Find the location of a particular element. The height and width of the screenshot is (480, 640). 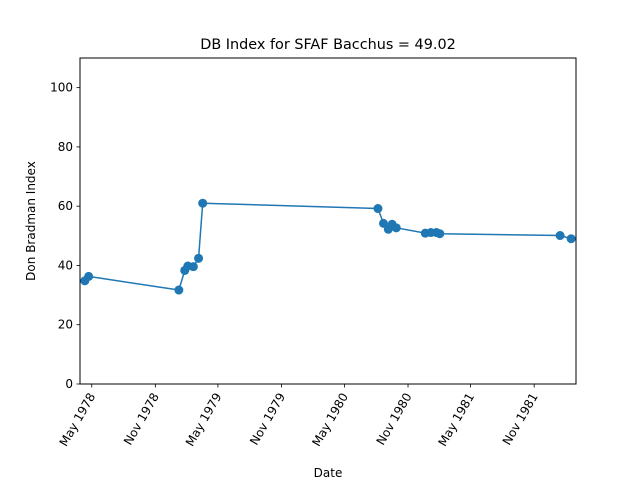

chart-title: DB Index for SFAF Bacchus = 49.02 is located at coordinates (328, 45).